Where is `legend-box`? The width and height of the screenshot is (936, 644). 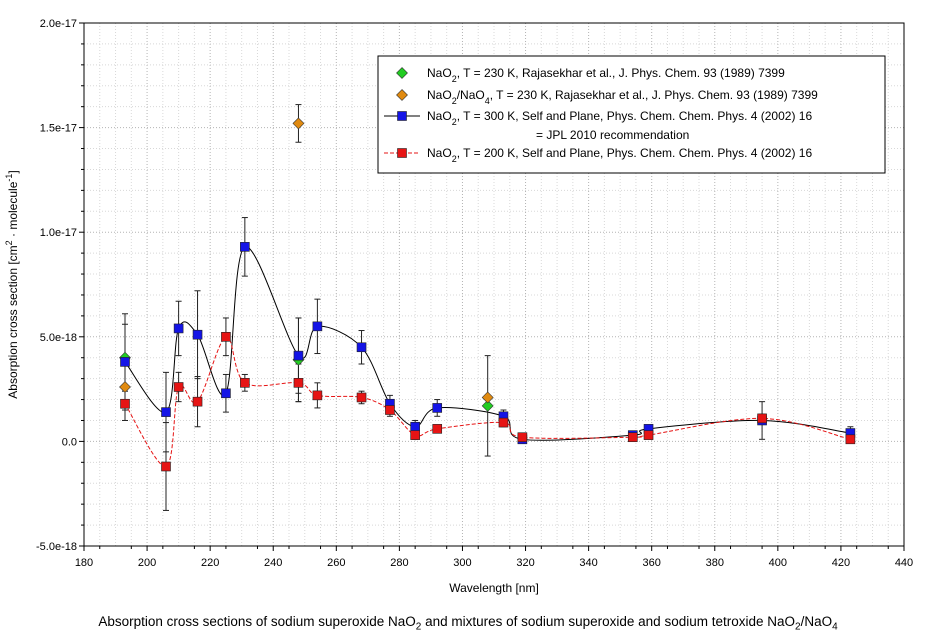 legend-box is located at coordinates (631, 114).